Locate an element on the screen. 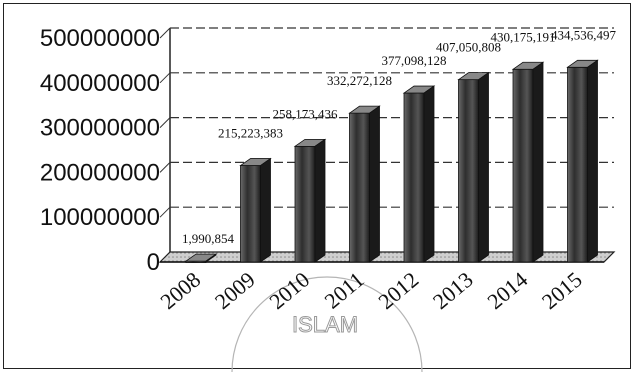  y-tick-label: 100000000 is located at coordinates (100, 217).